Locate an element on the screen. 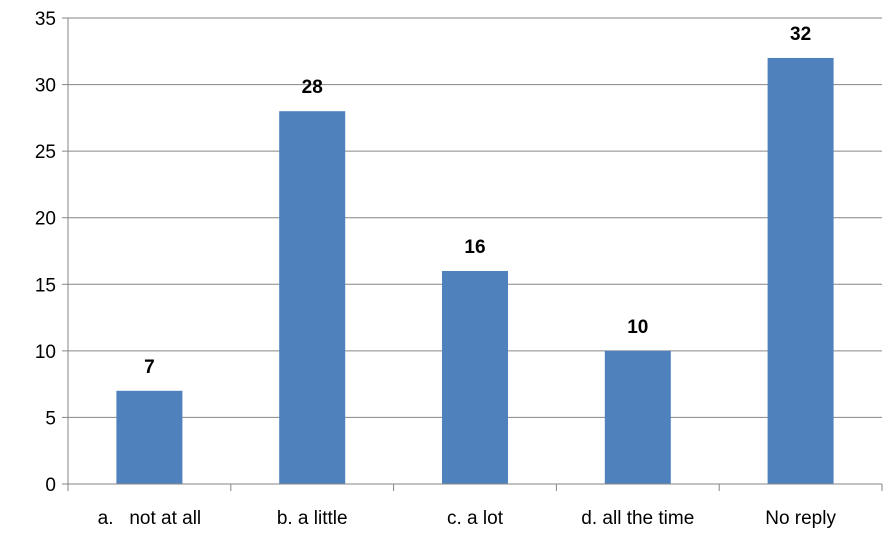 The image size is (884, 534). category-label: No reply is located at coordinates (800, 518).